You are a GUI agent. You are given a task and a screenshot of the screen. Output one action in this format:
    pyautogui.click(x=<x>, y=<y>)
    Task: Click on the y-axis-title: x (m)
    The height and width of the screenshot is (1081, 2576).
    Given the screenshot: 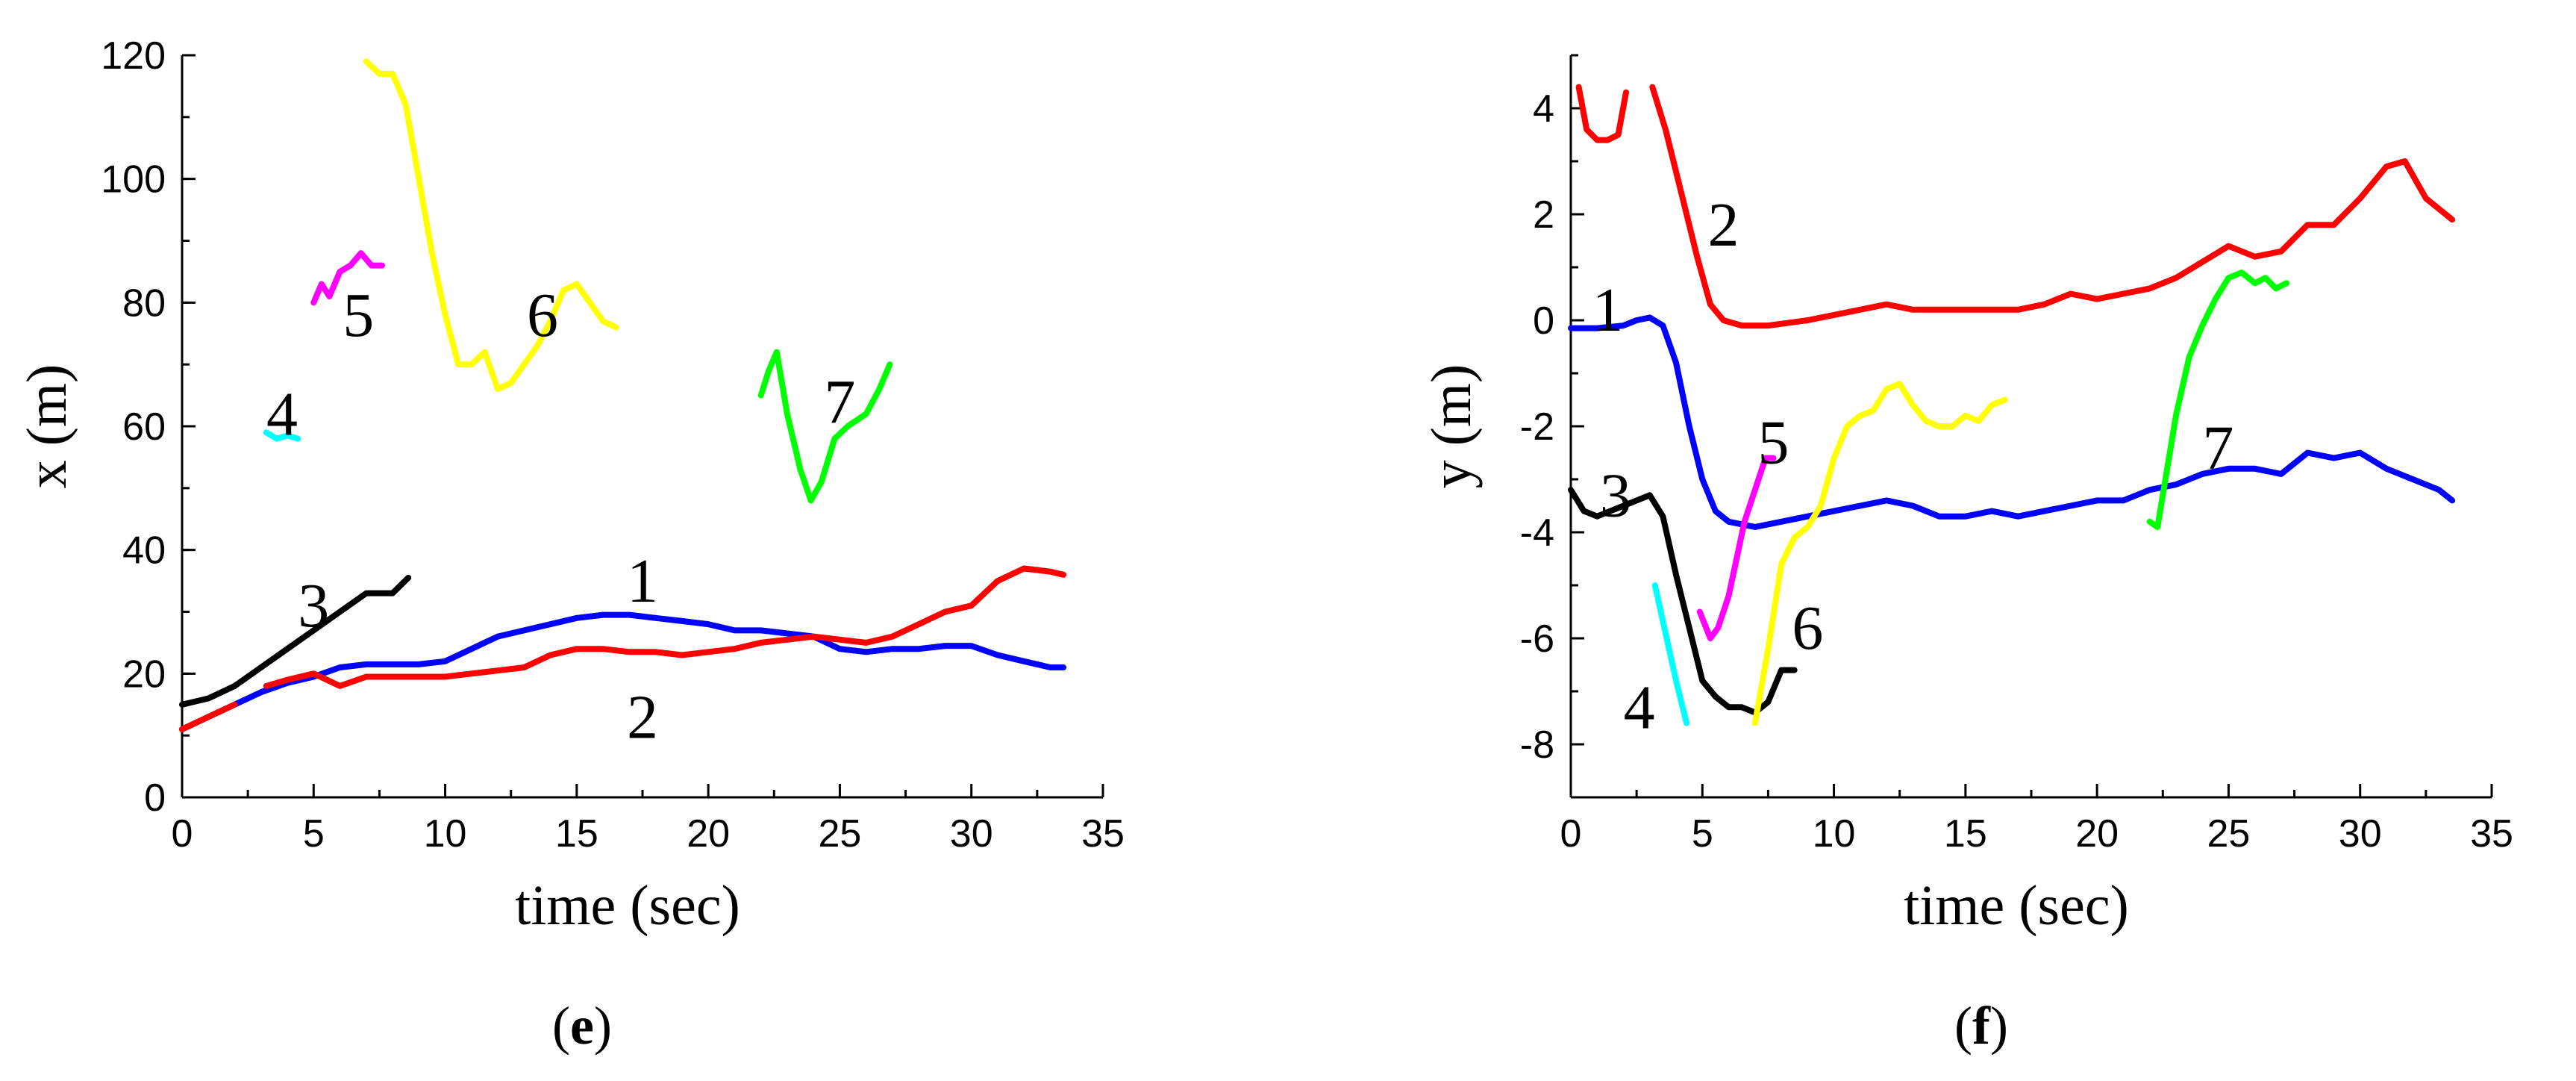 What is the action you would take?
    pyautogui.click(x=47, y=426)
    